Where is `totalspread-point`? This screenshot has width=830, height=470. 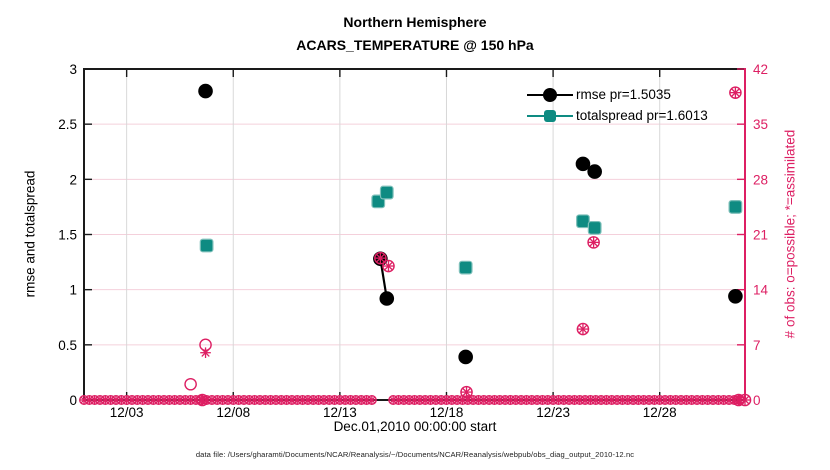 totalspread-point is located at coordinates (386, 192).